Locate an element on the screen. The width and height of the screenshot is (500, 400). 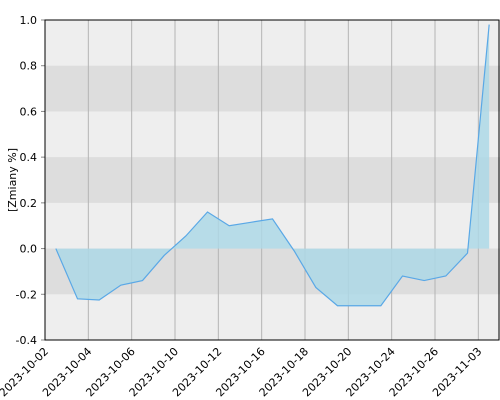
y-tick-label: 0.6 is located at coordinates (29, 111).